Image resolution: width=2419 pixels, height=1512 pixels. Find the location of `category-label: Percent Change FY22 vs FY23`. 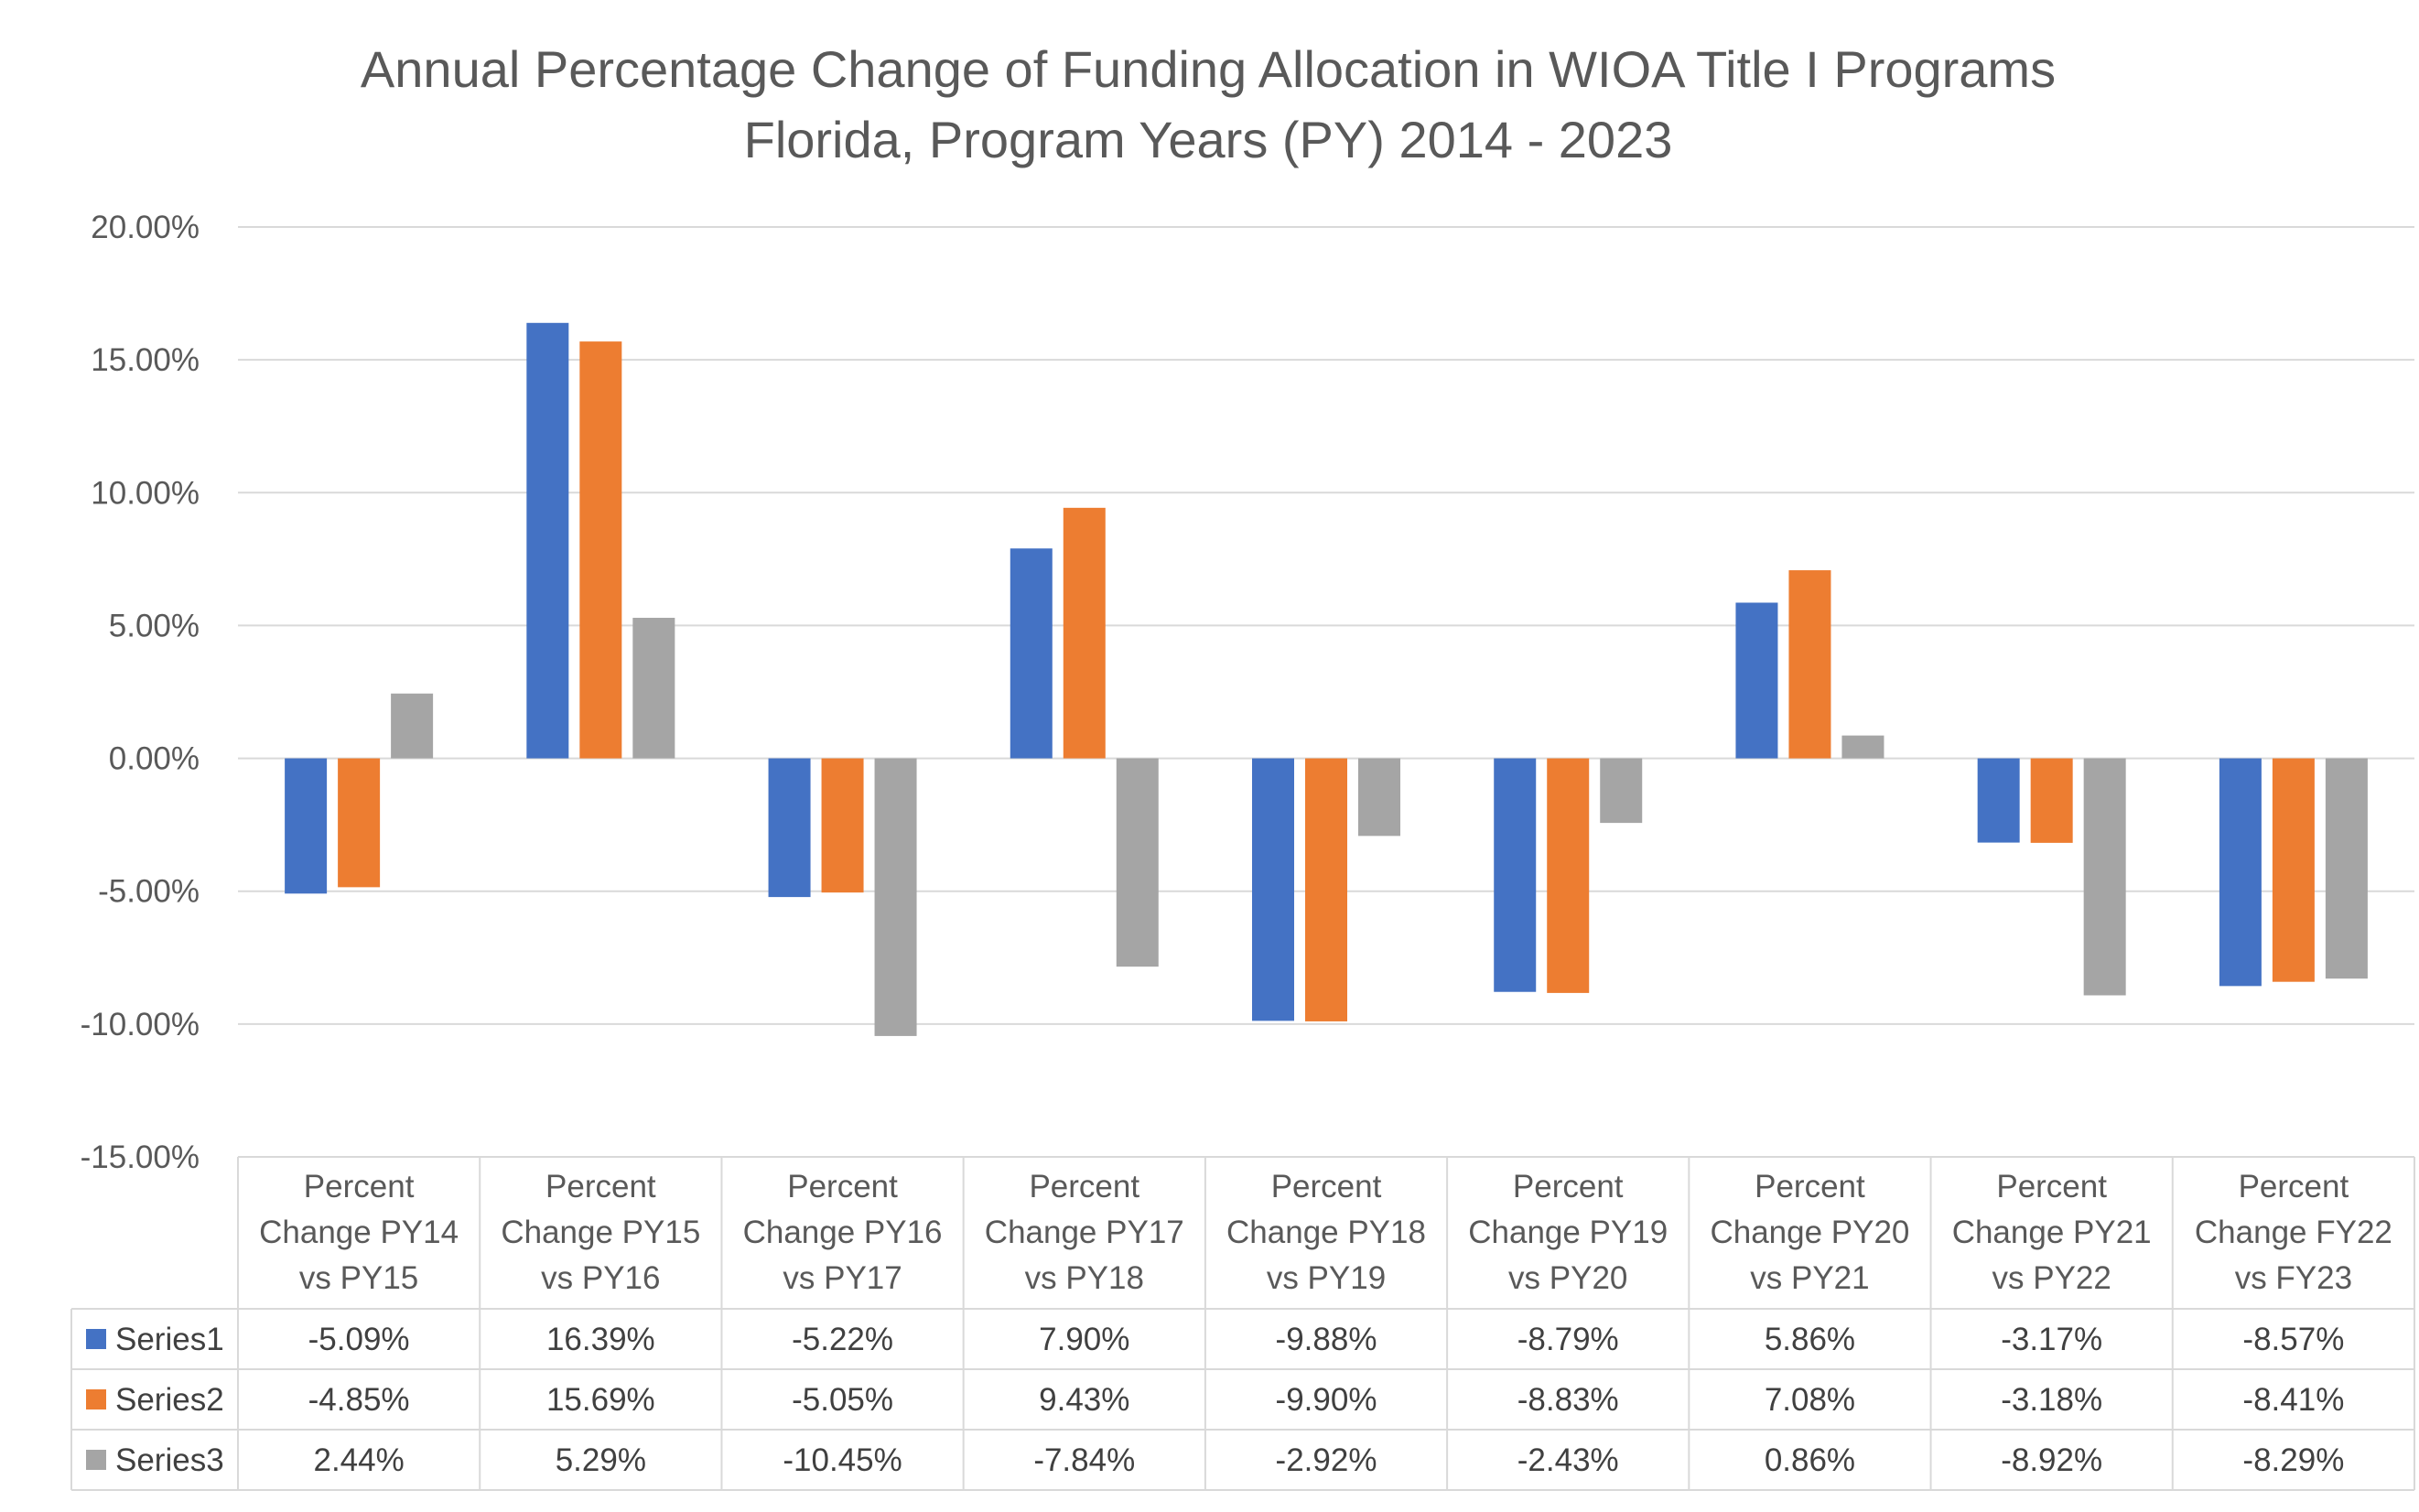

category-label: Percent Change FY22 vs FY23 is located at coordinates (2293, 1232).